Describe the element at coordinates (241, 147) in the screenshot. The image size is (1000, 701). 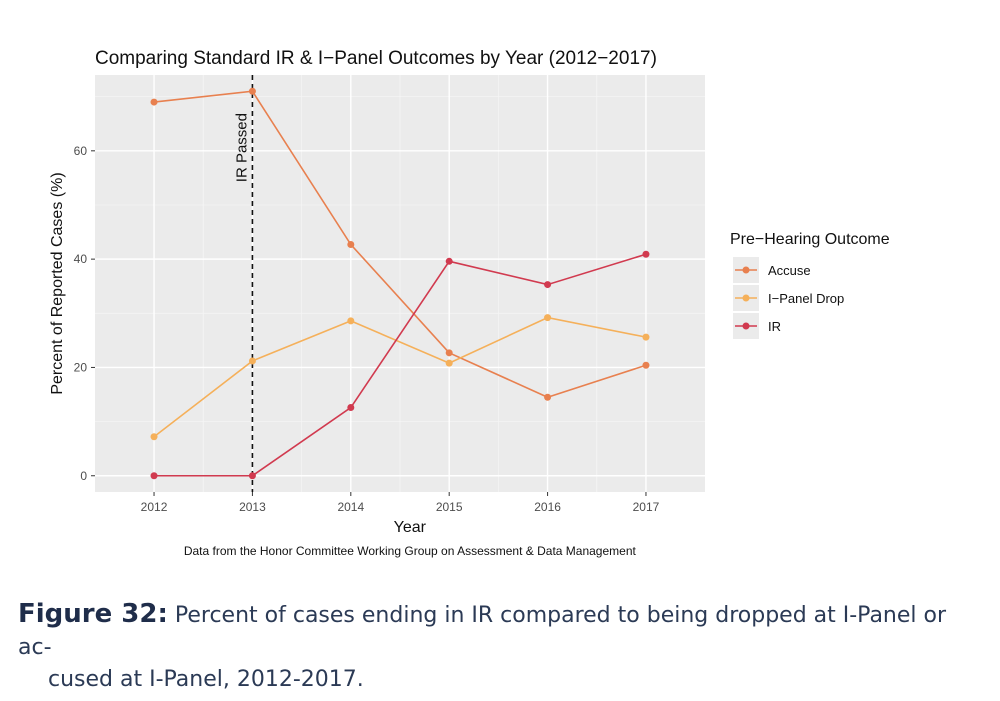
I see `ir-passed-label: IR Passed` at that location.